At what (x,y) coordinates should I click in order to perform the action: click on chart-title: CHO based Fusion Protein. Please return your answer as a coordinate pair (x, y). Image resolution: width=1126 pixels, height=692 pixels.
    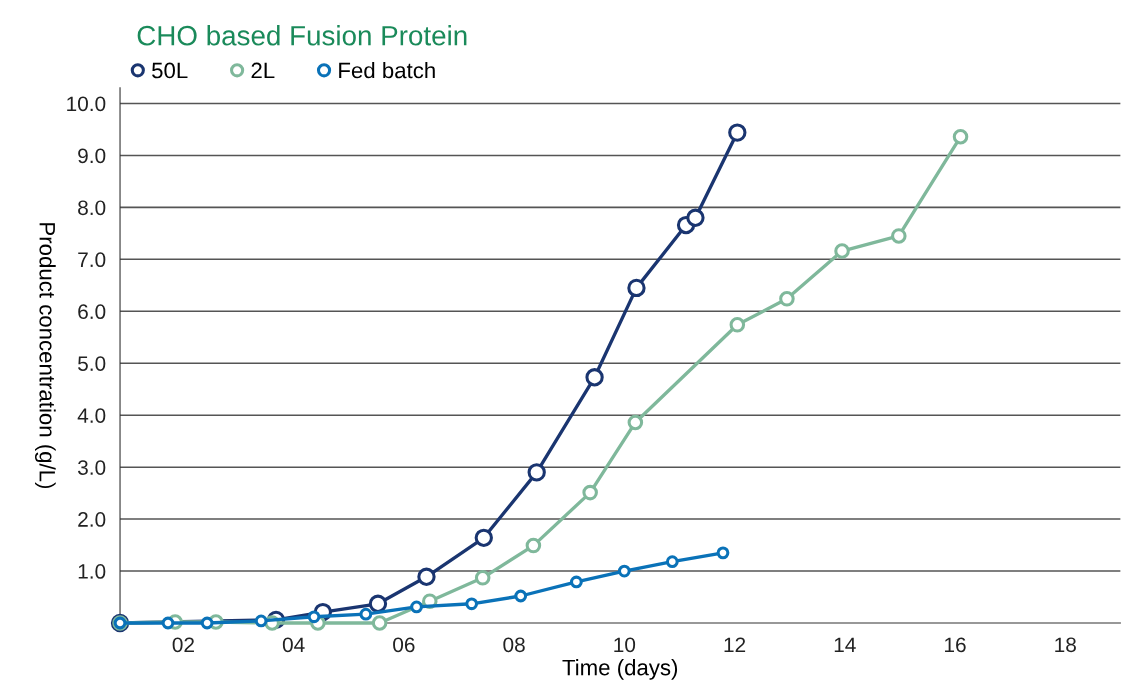
    Looking at the image, I should click on (302, 35).